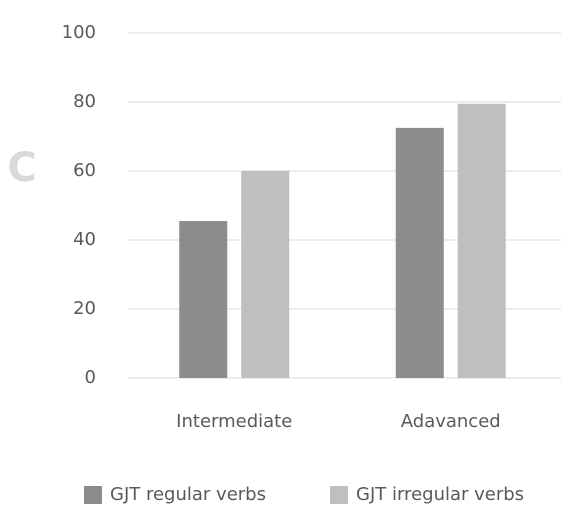  Describe the element at coordinates (440, 494) in the screenshot. I see `legend-label: GJT irregular verbs` at that location.